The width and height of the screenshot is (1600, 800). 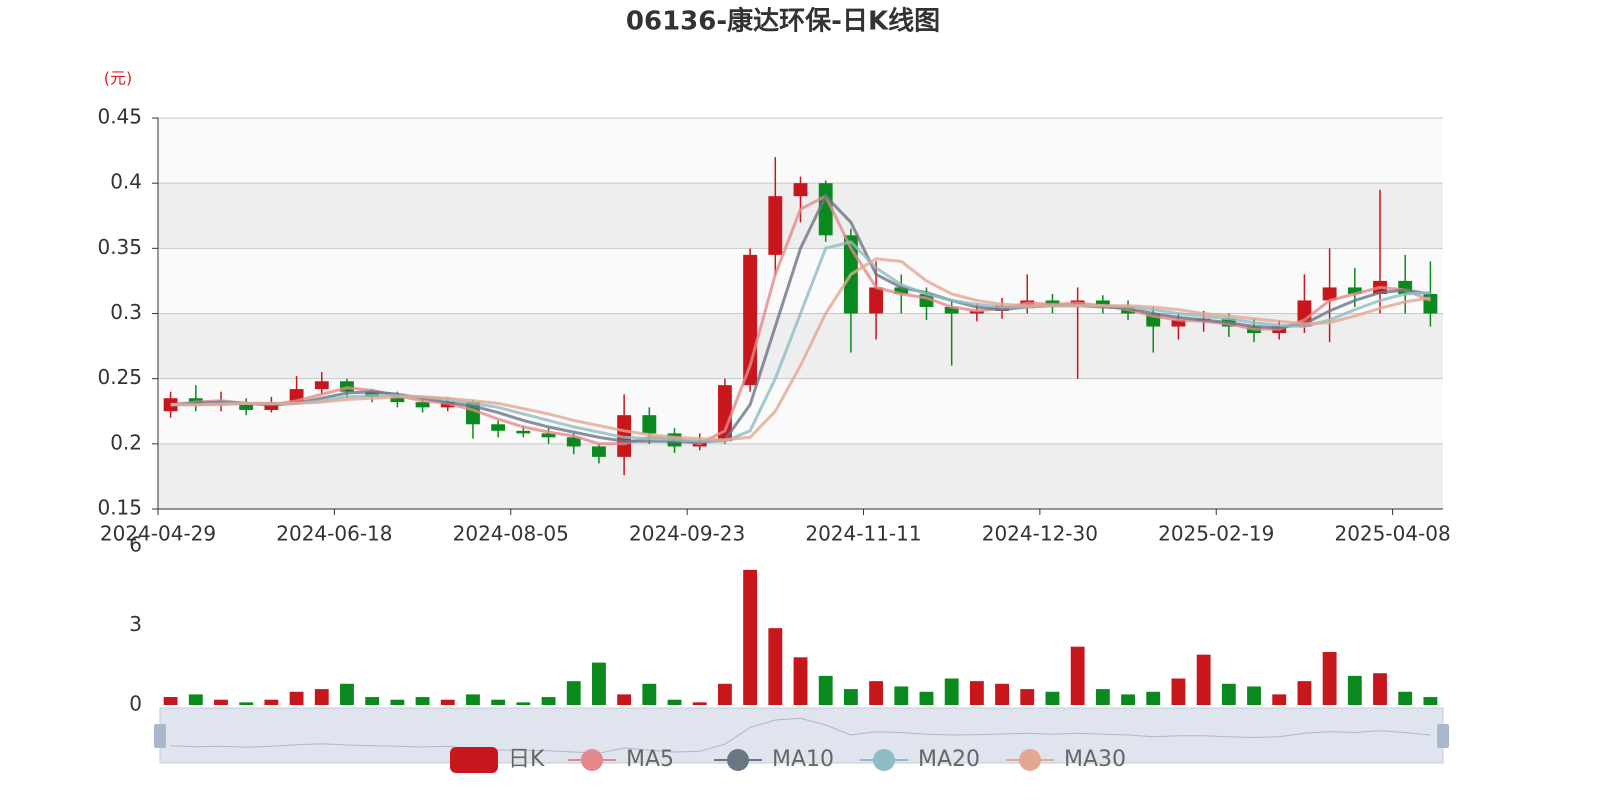 What do you see at coordinates (1040, 534) in the screenshot?
I see `x-tick-label: 2024-12-30` at bounding box center [1040, 534].